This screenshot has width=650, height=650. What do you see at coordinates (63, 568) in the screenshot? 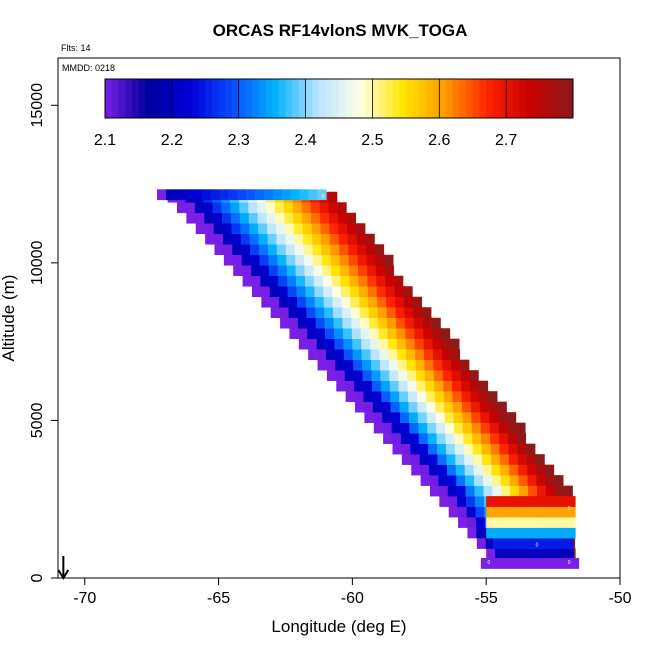
I see `start-marker` at bounding box center [63, 568].